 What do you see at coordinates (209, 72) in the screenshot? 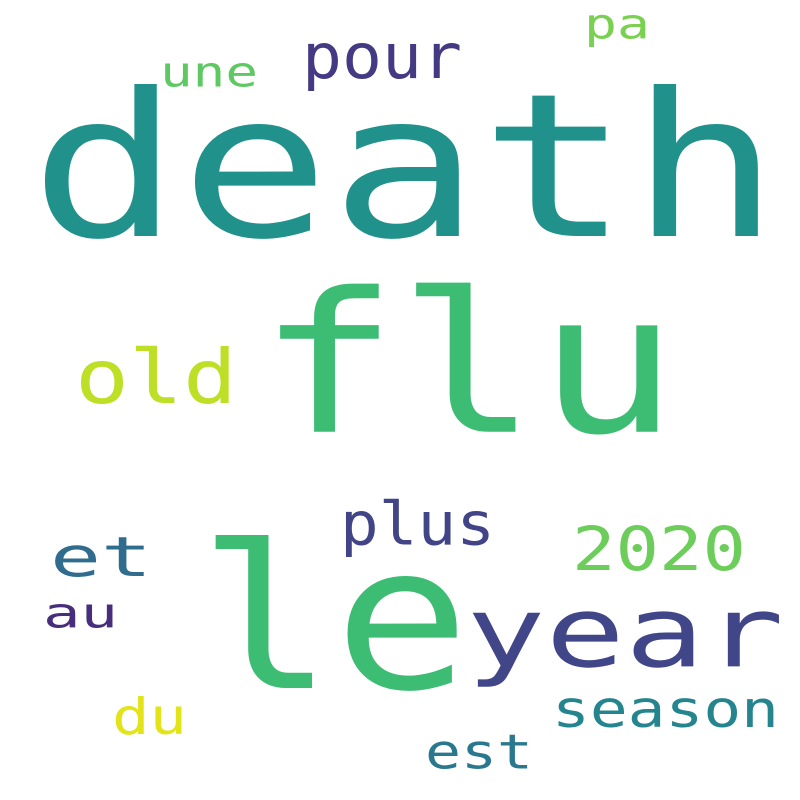
I see `word-une: une` at bounding box center [209, 72].